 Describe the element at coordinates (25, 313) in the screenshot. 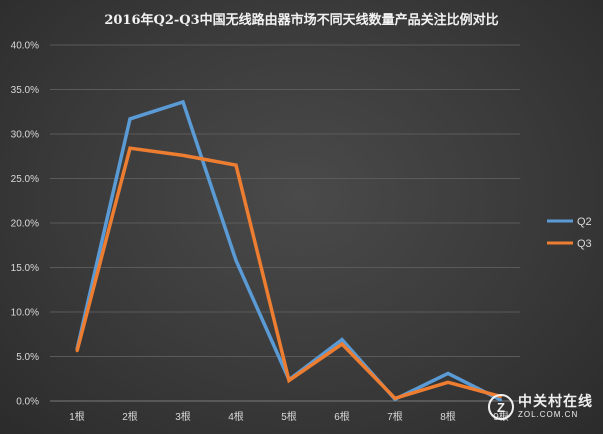

I see `y-tick-label: 10.0%` at that location.